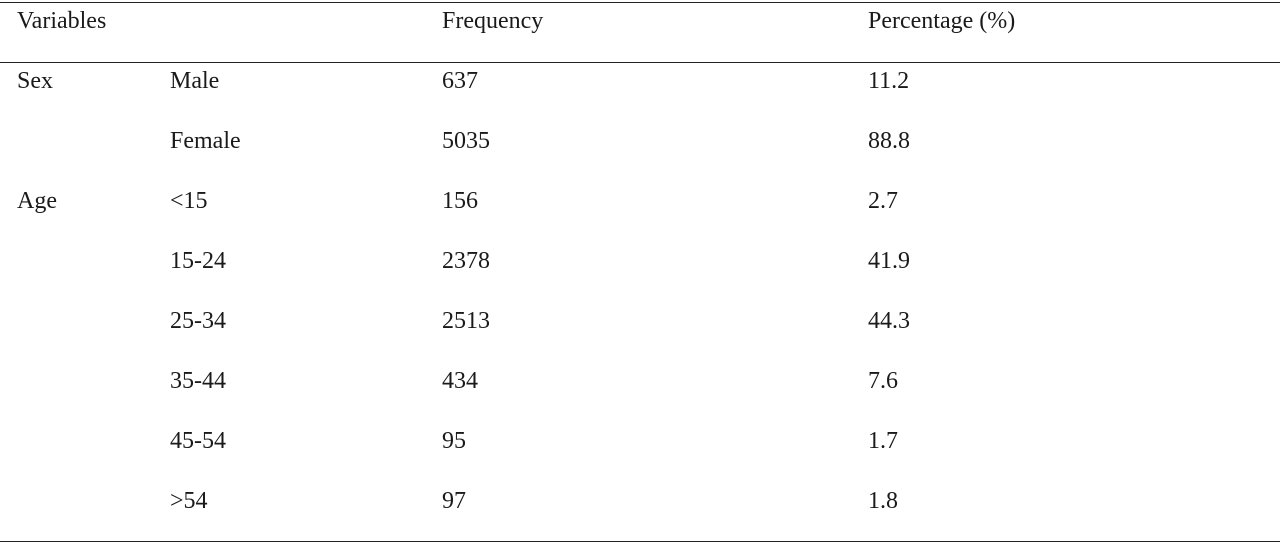  What do you see at coordinates (454, 441) in the screenshot?
I see `row-frequency: 95` at bounding box center [454, 441].